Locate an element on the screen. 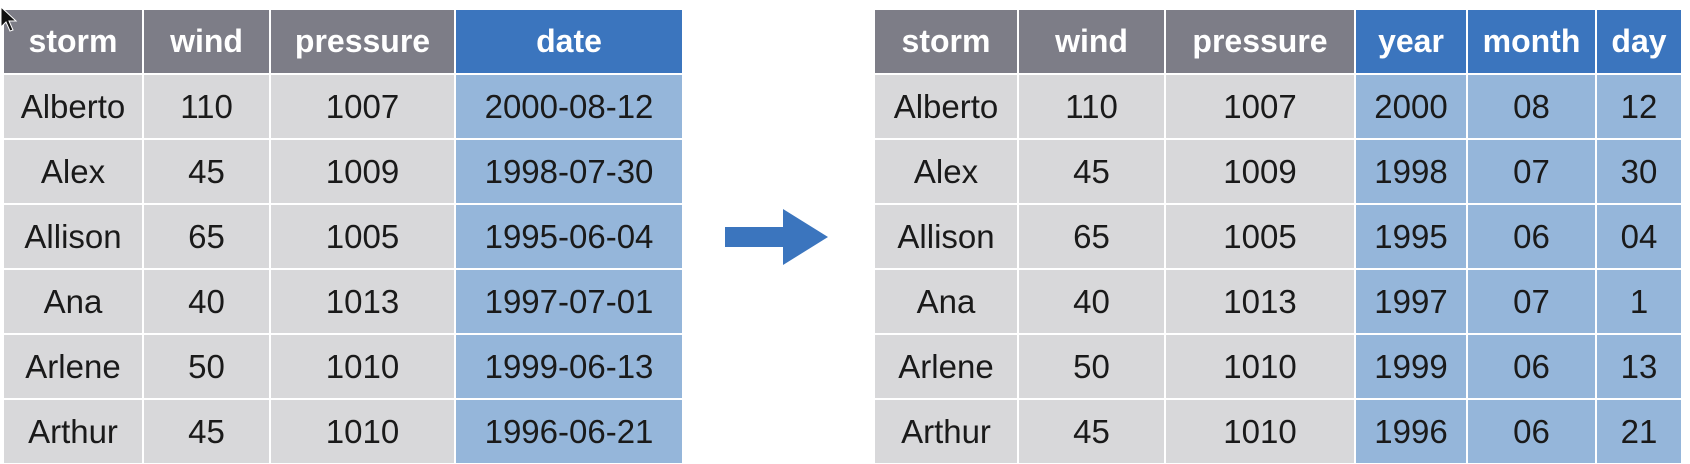 The height and width of the screenshot is (464, 1690). table-cell-date: 1996-06-21 is located at coordinates (569, 431).